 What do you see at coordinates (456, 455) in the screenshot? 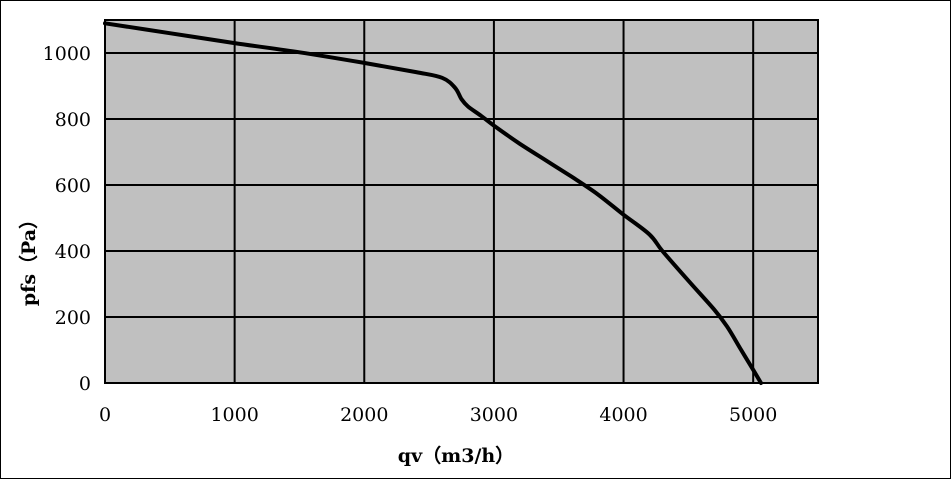
I see `x-axis-label: qv（m3/h）` at bounding box center [456, 455].